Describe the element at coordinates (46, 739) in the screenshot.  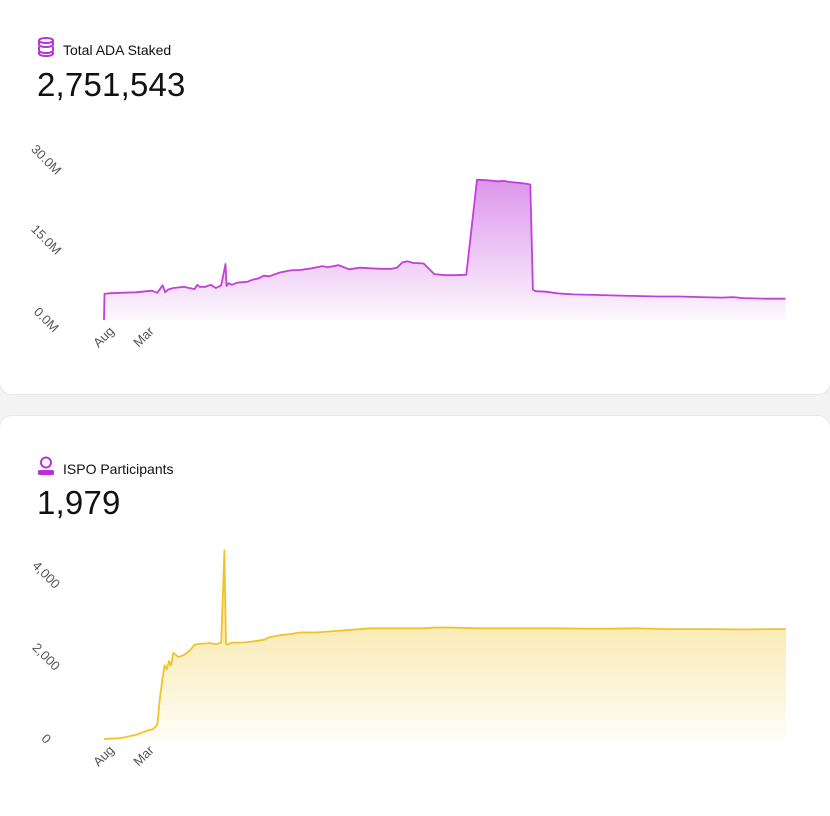
I see `y-tick-label: 0` at that location.